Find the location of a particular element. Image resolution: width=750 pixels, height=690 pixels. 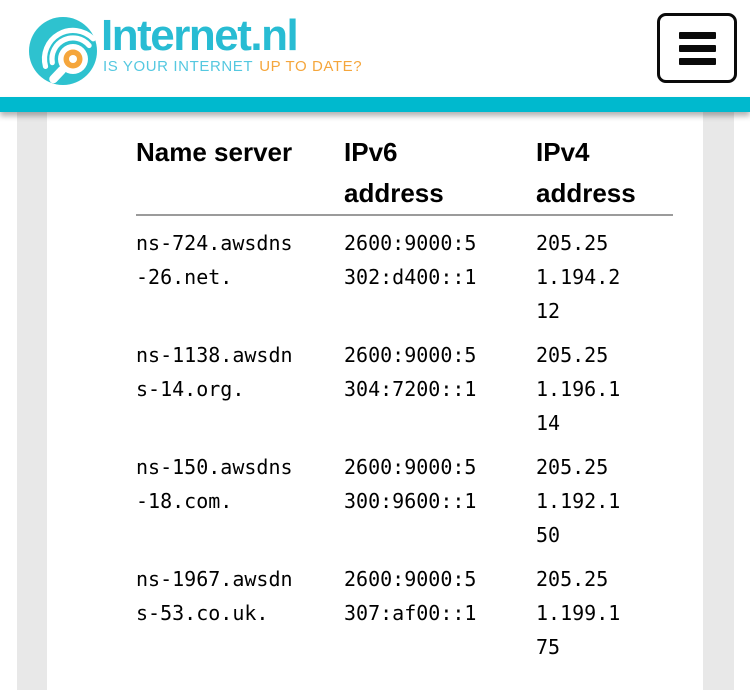

cell-ipv6-address: 2600:9000:5300:9600::1 is located at coordinates (410, 484).